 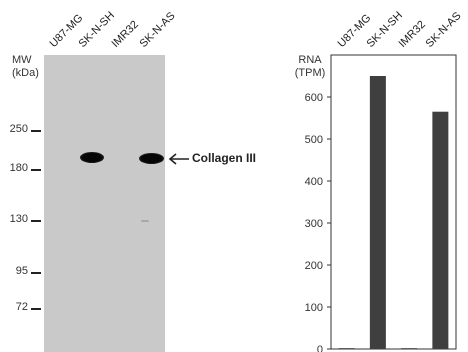 I want to click on bar-u87-mg, so click(x=346, y=349).